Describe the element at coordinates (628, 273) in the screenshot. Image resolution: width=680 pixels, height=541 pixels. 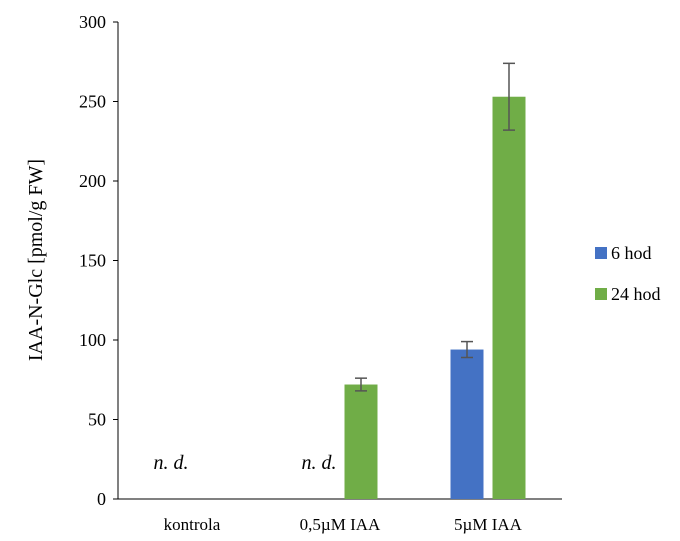
I see `legend: 6 hod 24 hod` at that location.